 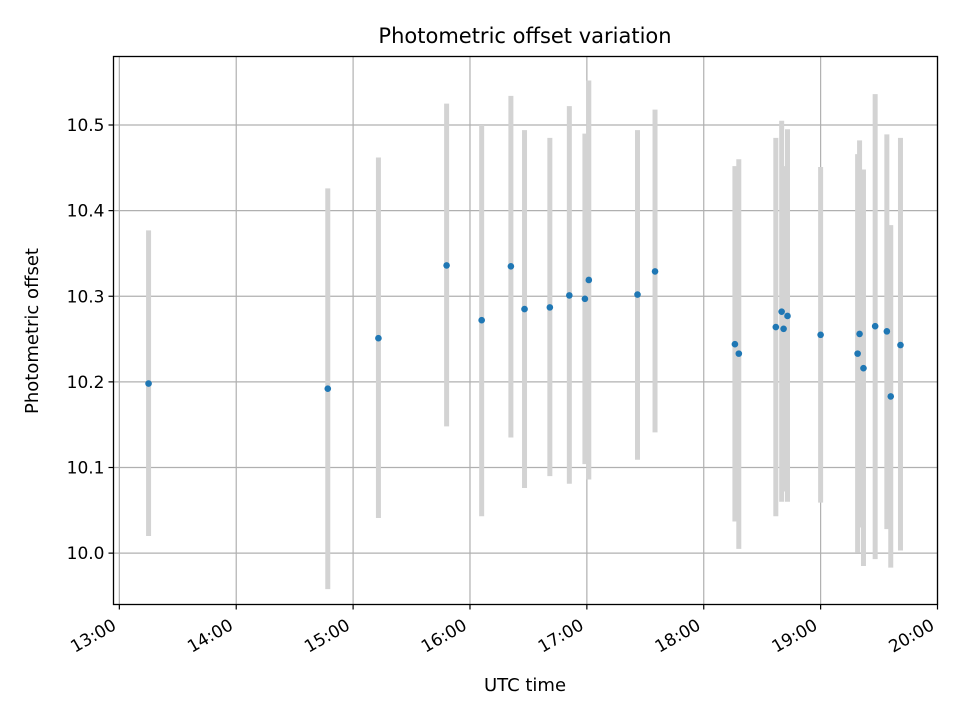 What do you see at coordinates (525, 685) in the screenshot?
I see `x-axis-label: UTC time` at bounding box center [525, 685].